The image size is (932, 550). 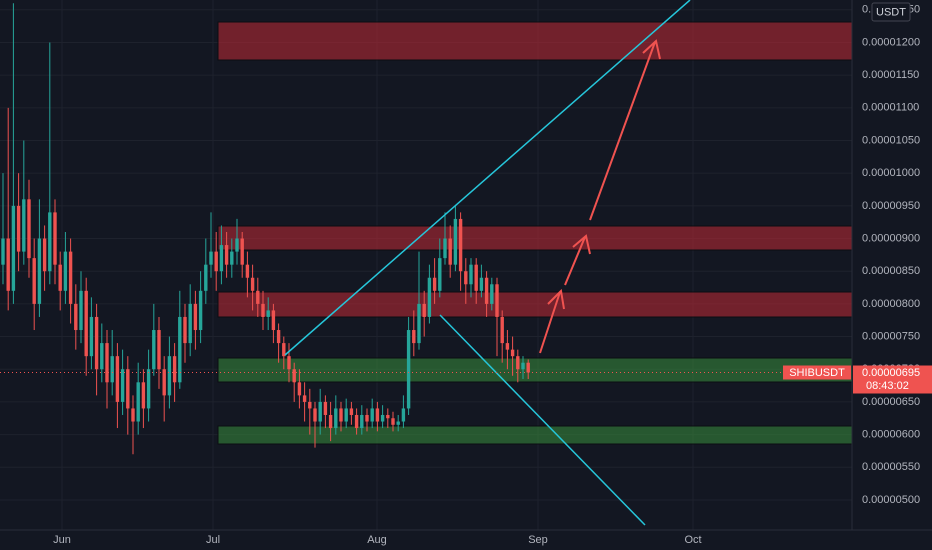 I want to click on x-tick-label: Jun, so click(x=62, y=540).